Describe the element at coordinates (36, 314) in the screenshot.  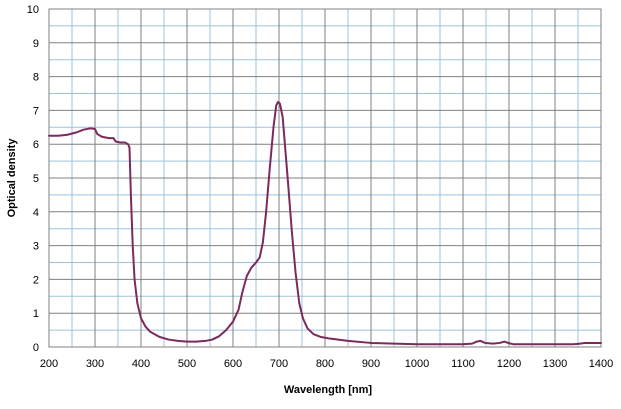
I see `y-tick-label: 1` at that location.